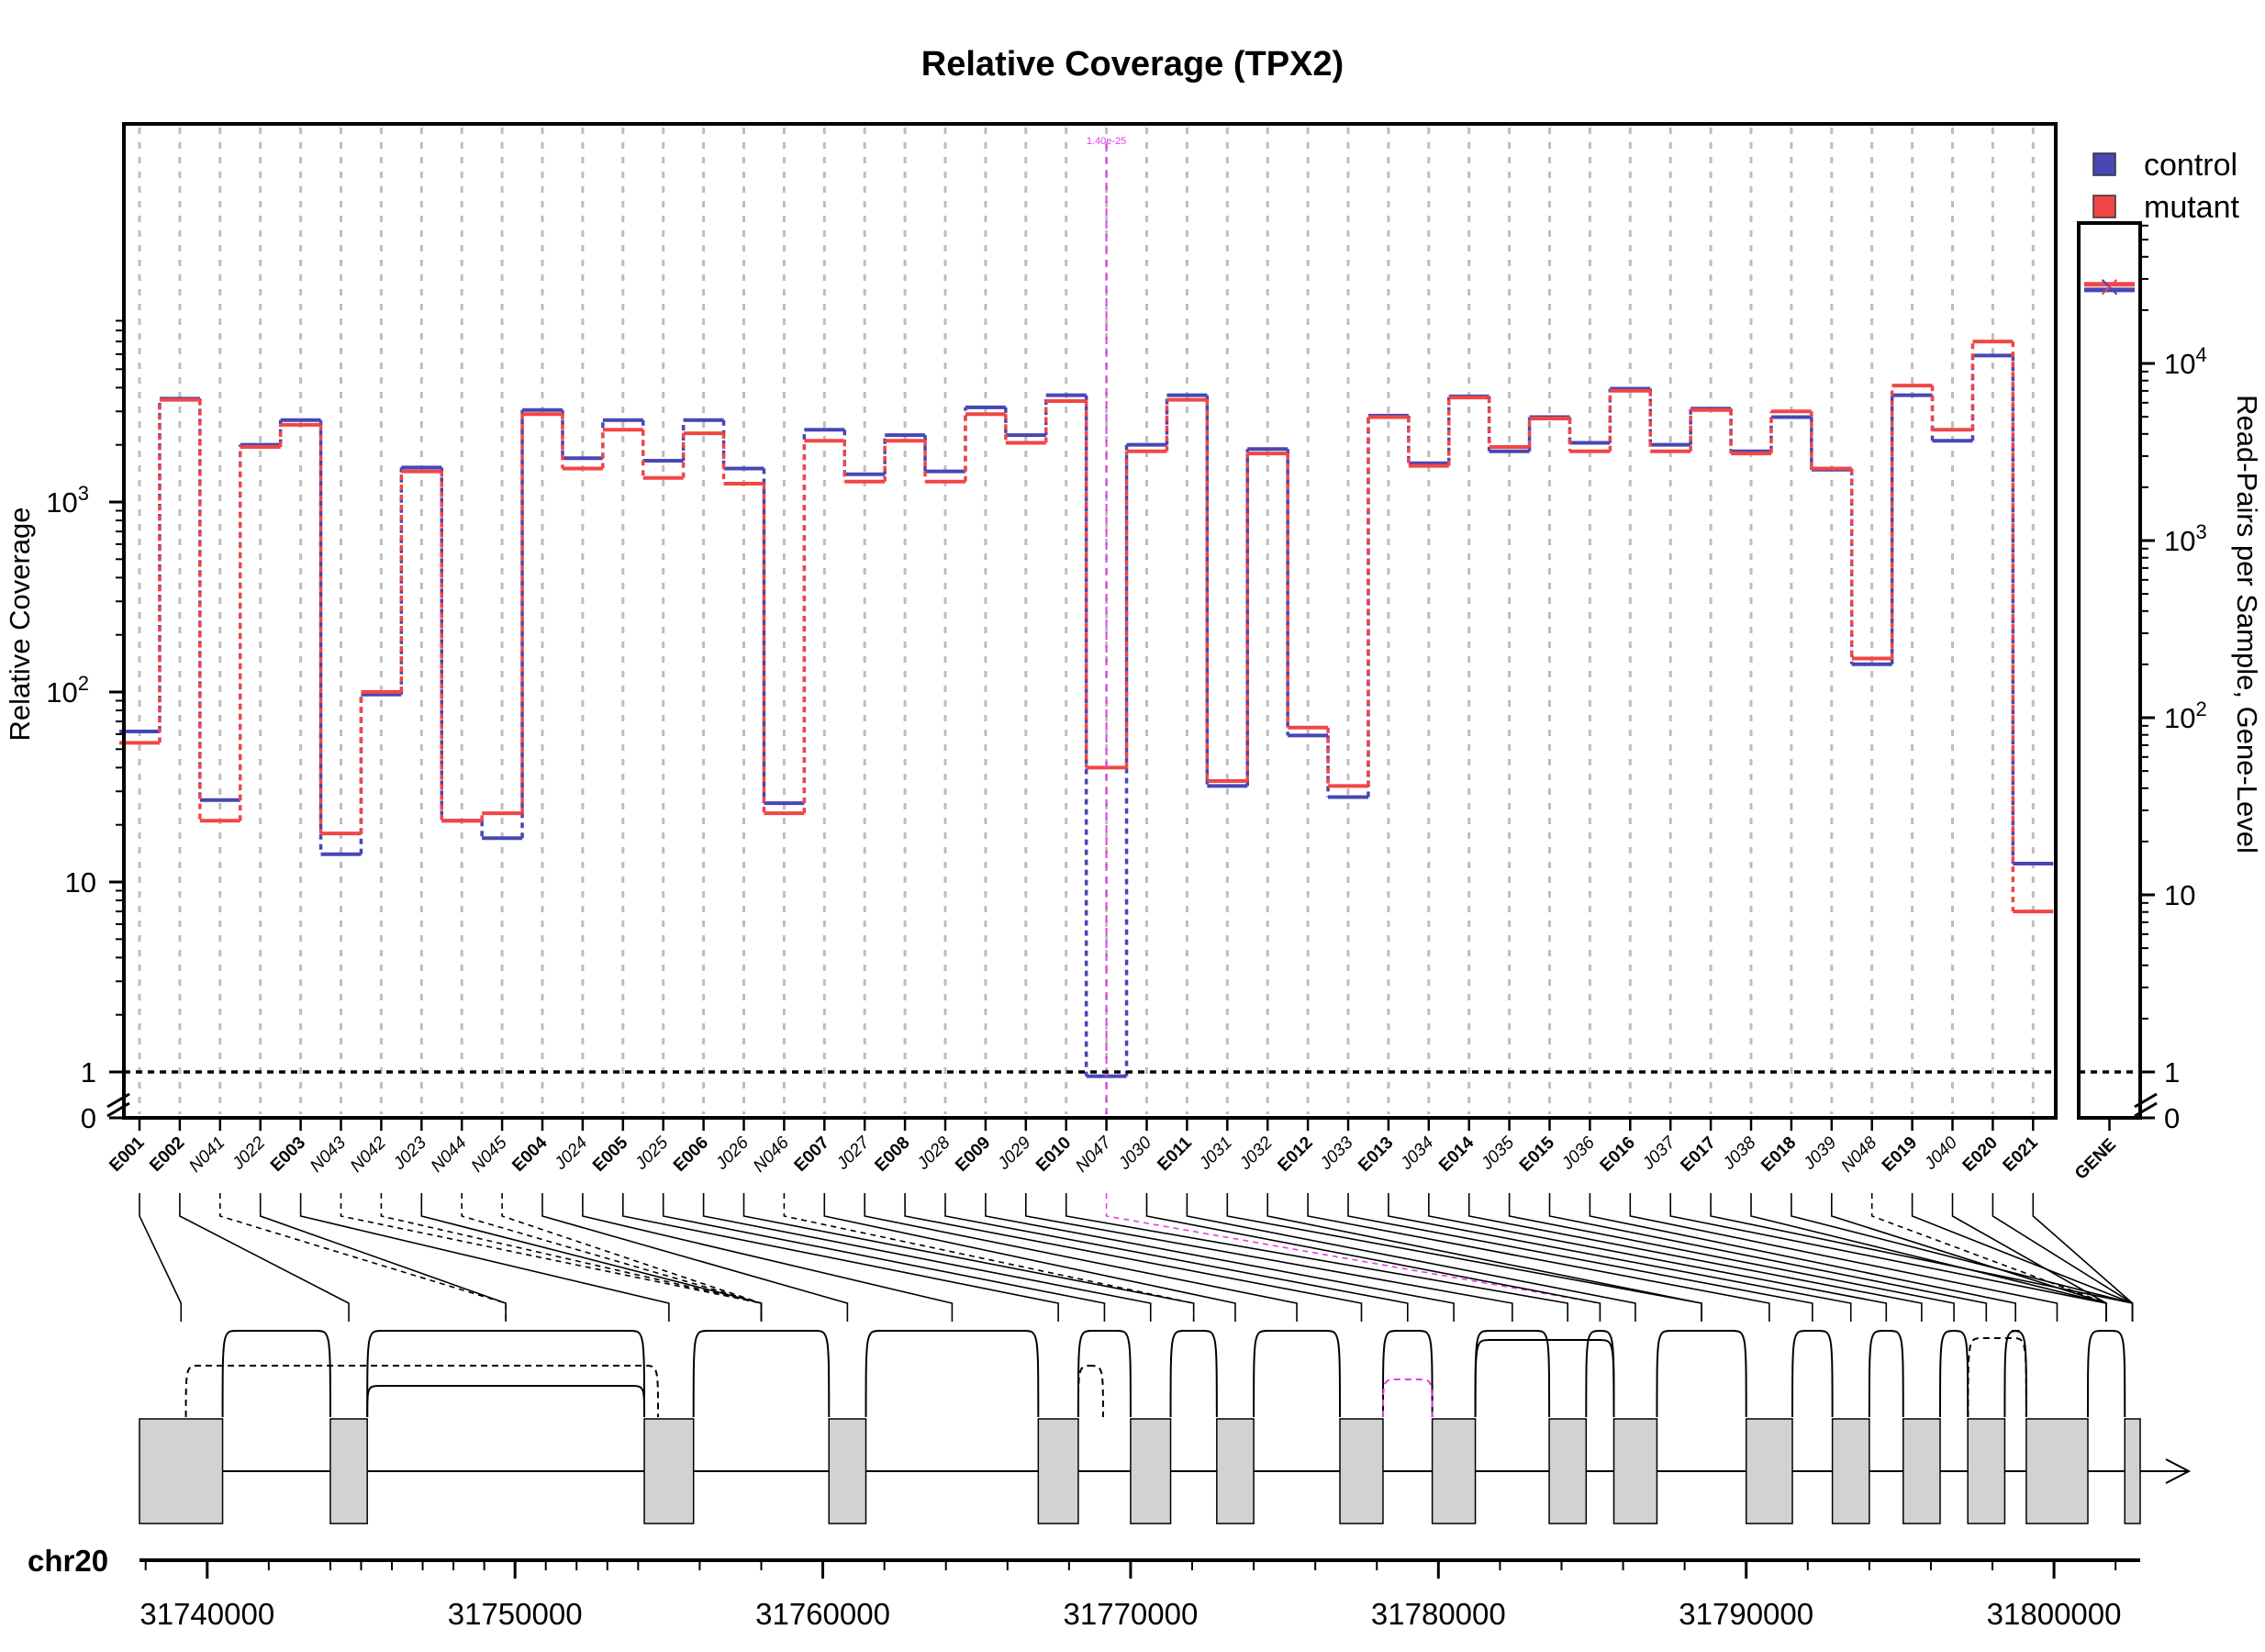 This screenshot has width=2265, height=1652. Describe the element at coordinates (1746, 1614) in the screenshot. I see `chromosome-tick-label: 31790000` at that location.